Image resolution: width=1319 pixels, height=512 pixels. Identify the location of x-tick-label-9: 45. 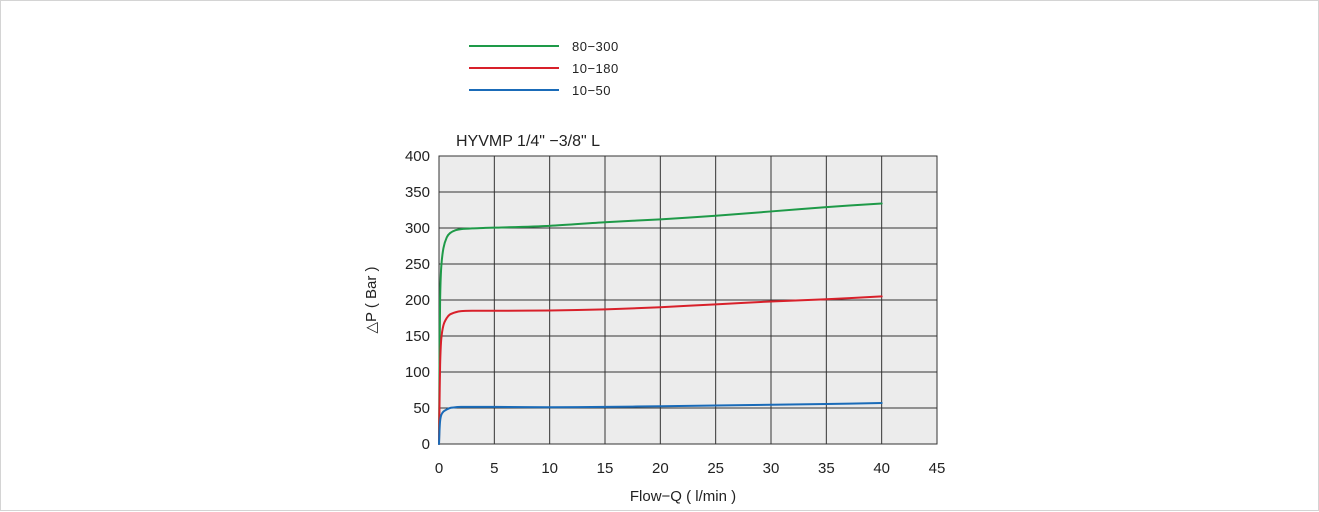
(937, 468).